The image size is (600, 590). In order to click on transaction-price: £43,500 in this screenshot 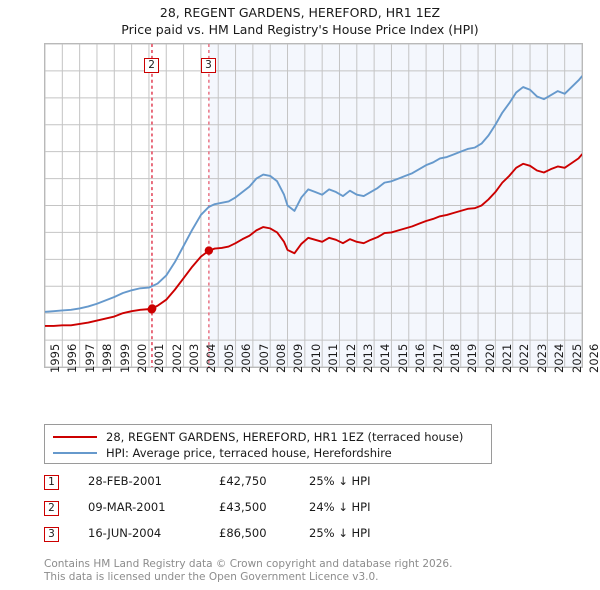, I will do `click(243, 507)`.